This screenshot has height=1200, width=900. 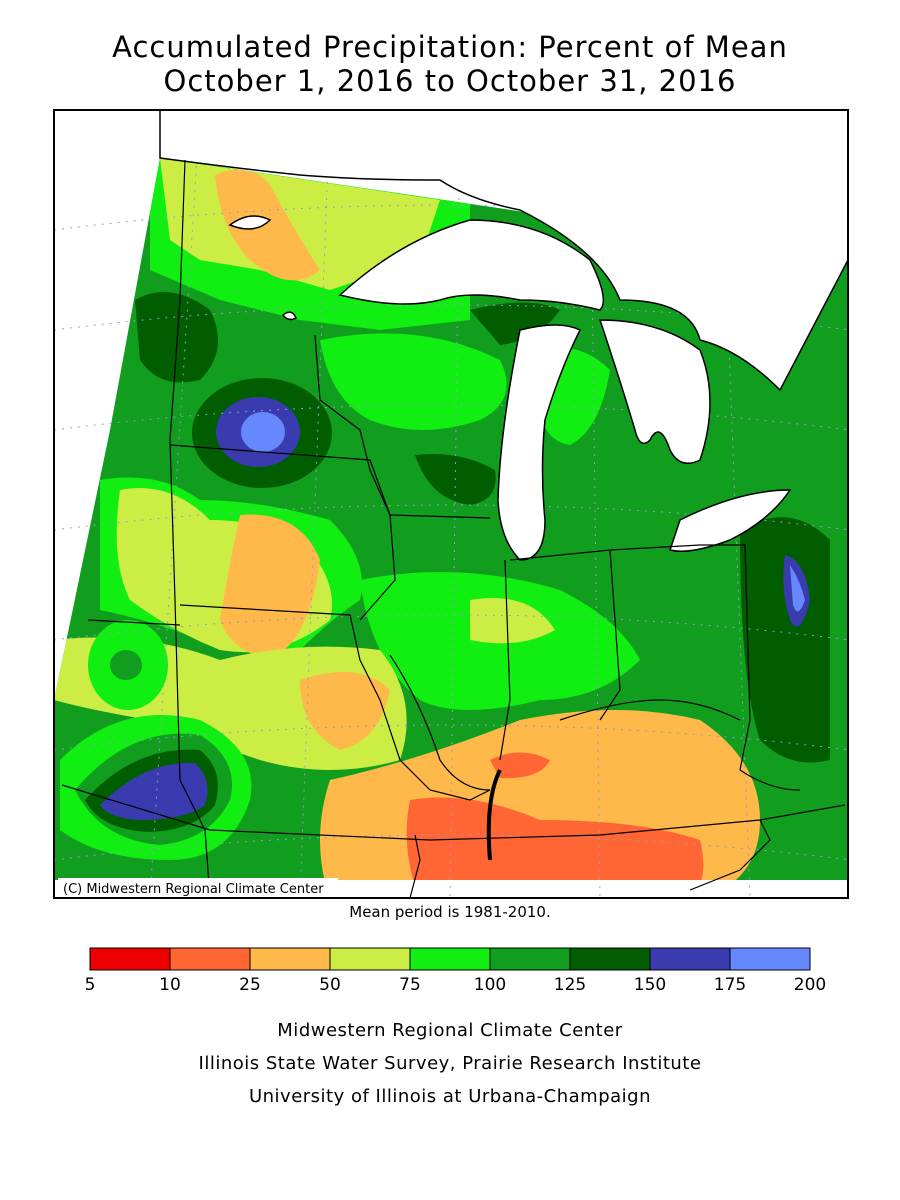 What do you see at coordinates (176, 337) in the screenshot?
I see `zone-125-150-nw` at bounding box center [176, 337].